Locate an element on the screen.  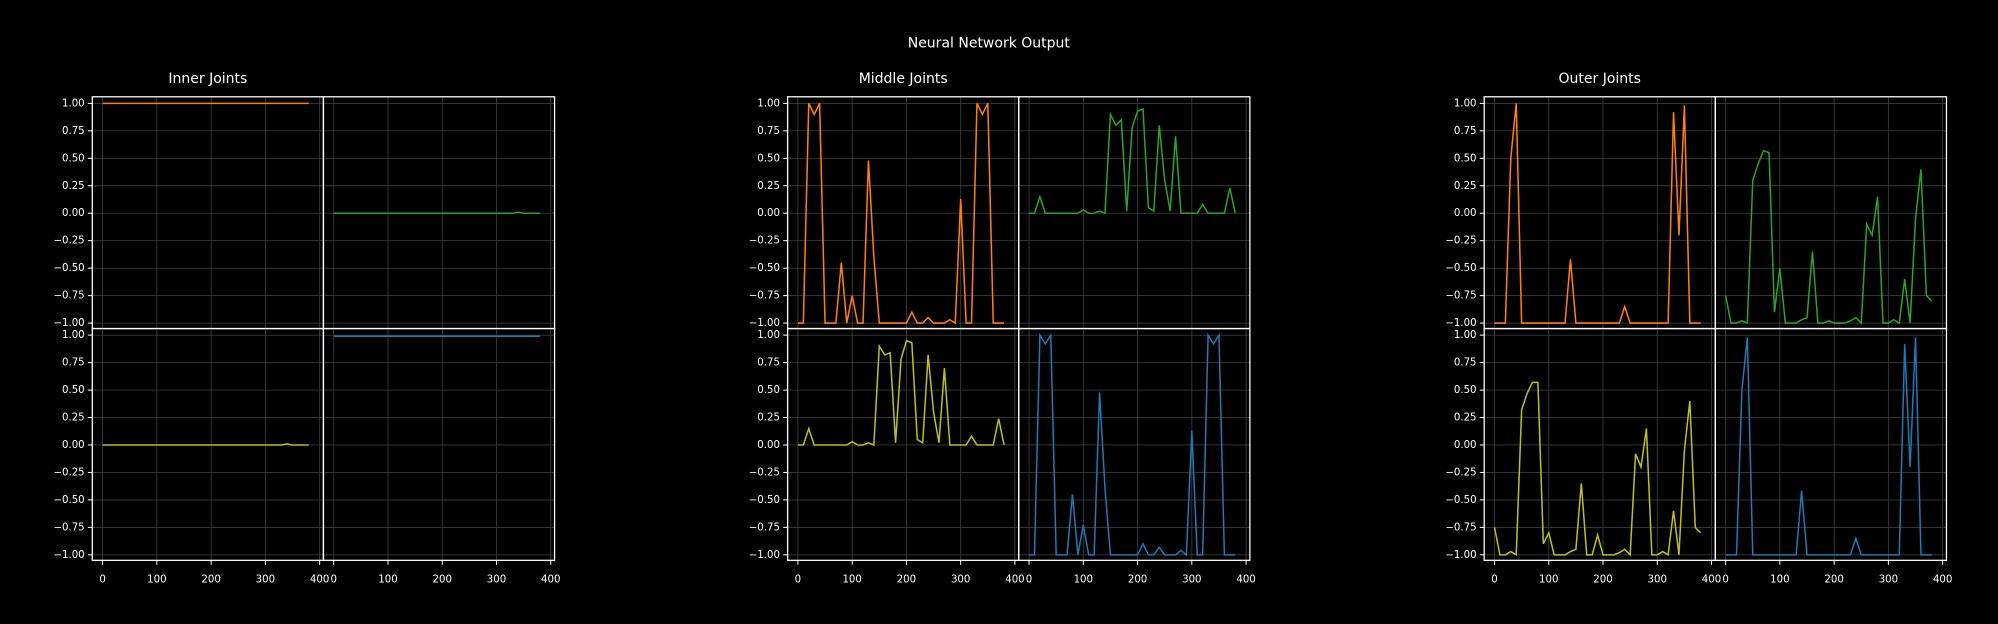
figure-title: Neural Network Output is located at coordinates (989, 43).